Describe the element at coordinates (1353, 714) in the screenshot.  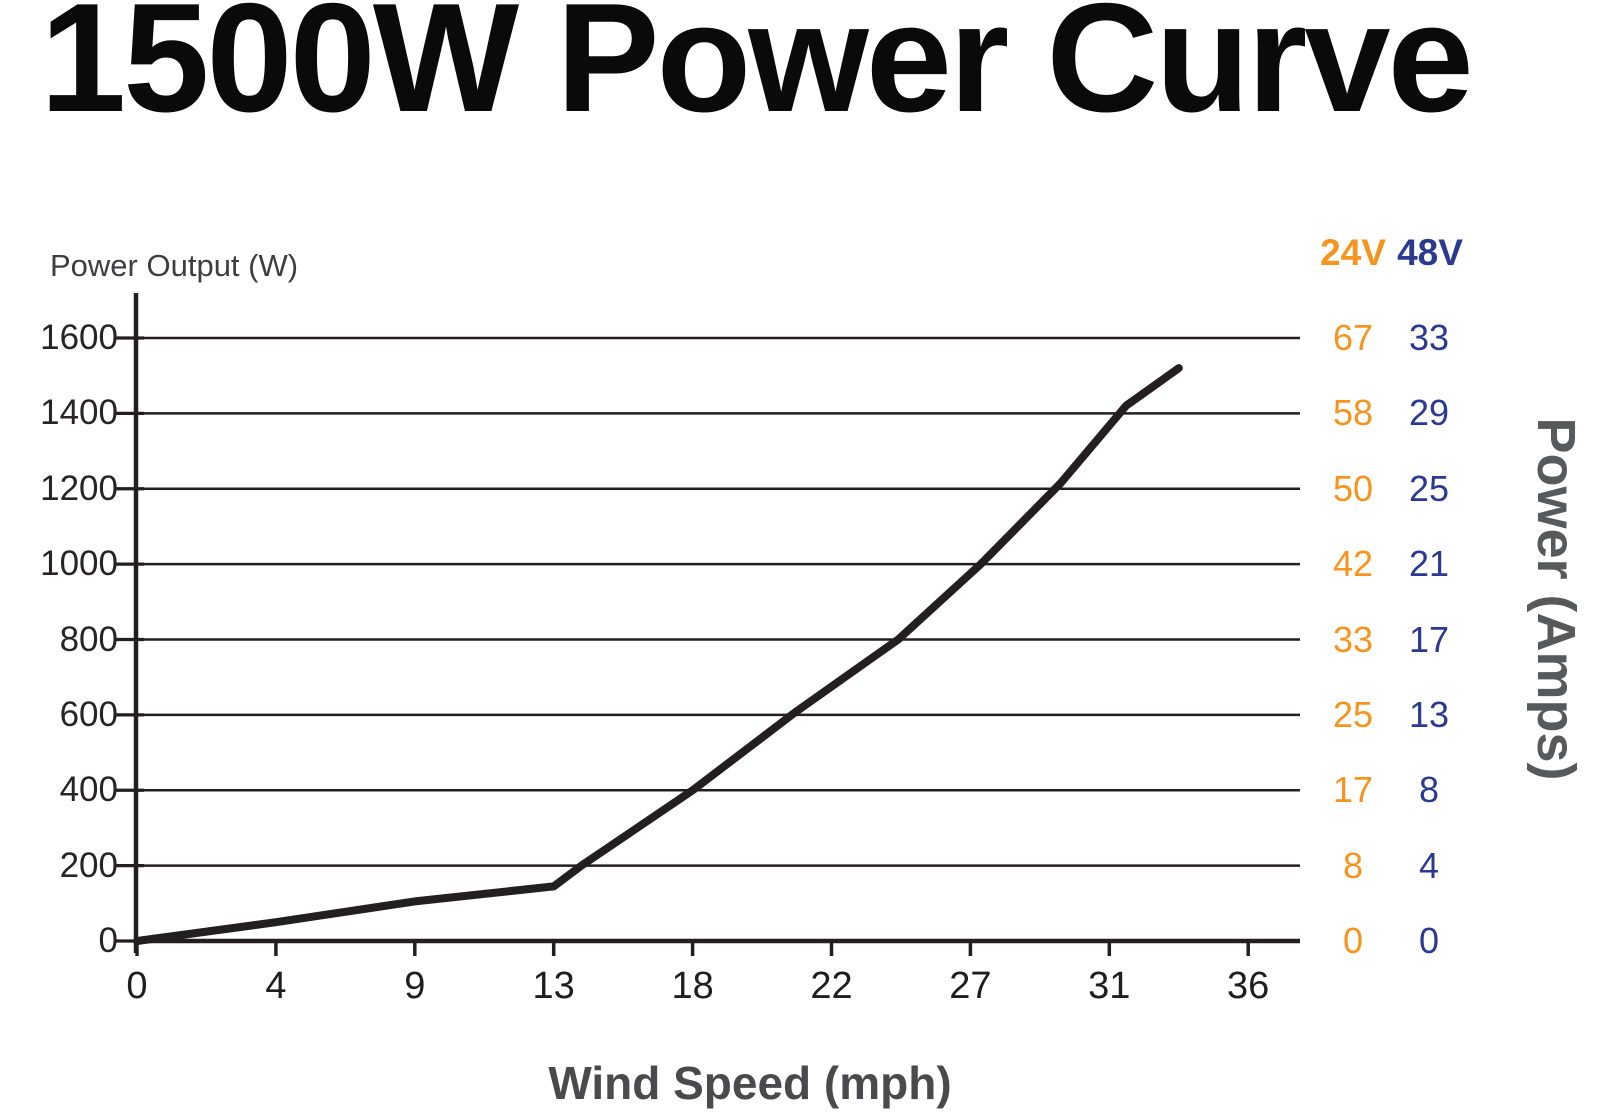
I see `amp-24v-value-600: 25` at that location.